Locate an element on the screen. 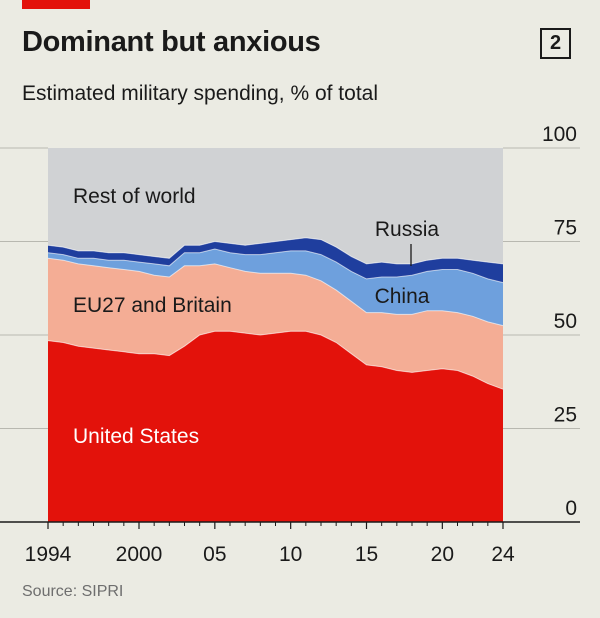 This screenshot has width=600, height=618. chart-title: Dominant but anxious is located at coordinates (171, 42).